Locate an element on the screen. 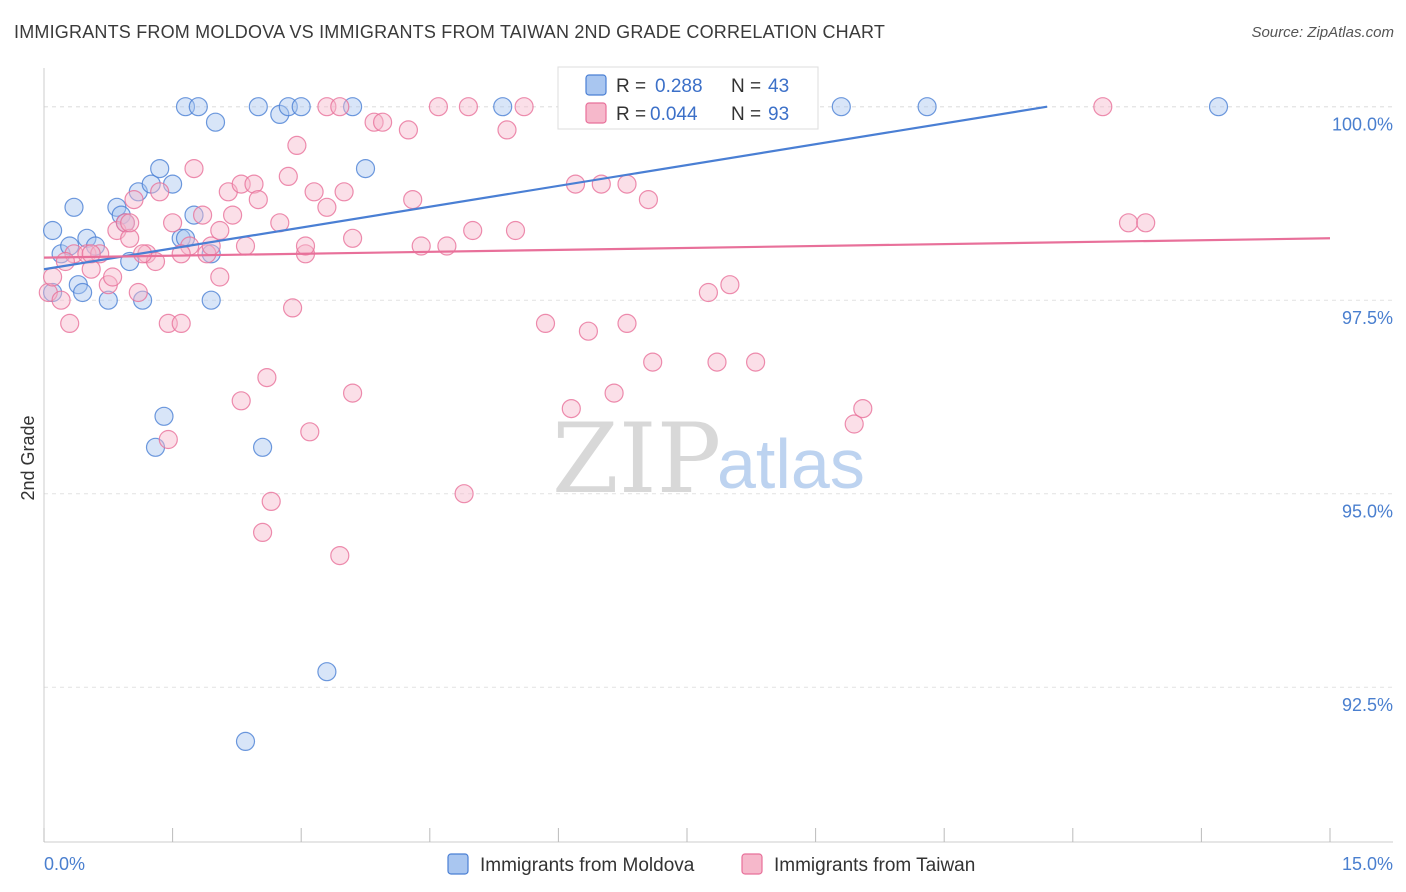 The image size is (1406, 892). legend-r-label-taiwan: R = is located at coordinates (631, 114).